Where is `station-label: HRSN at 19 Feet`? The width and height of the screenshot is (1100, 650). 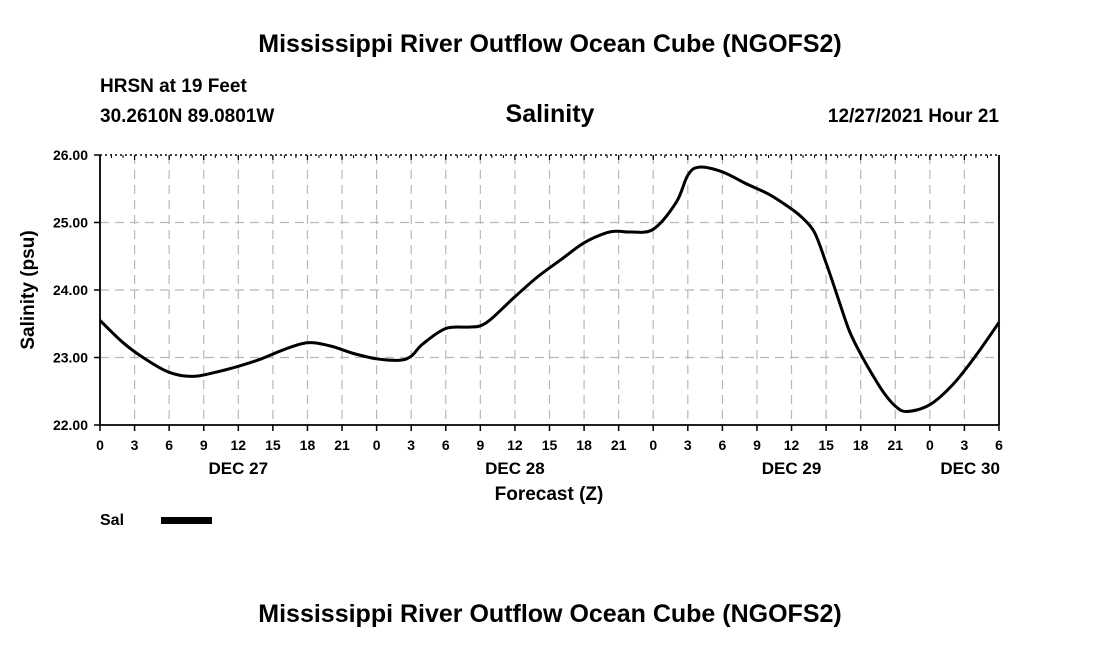 station-label: HRSN at 19 Feet is located at coordinates (173, 86).